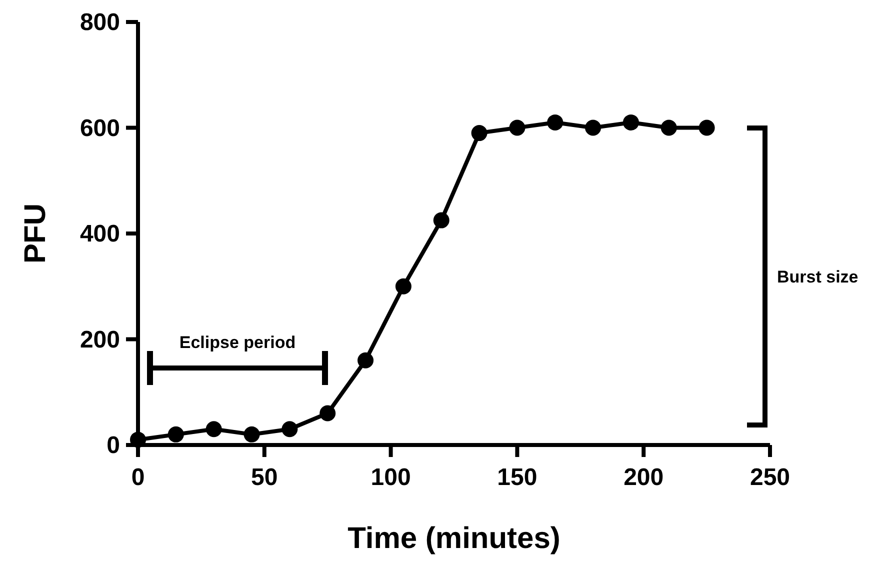 This screenshot has height=564, width=891. Describe the element at coordinates (35, 234) in the screenshot. I see `y-axis-title: PFU` at that location.